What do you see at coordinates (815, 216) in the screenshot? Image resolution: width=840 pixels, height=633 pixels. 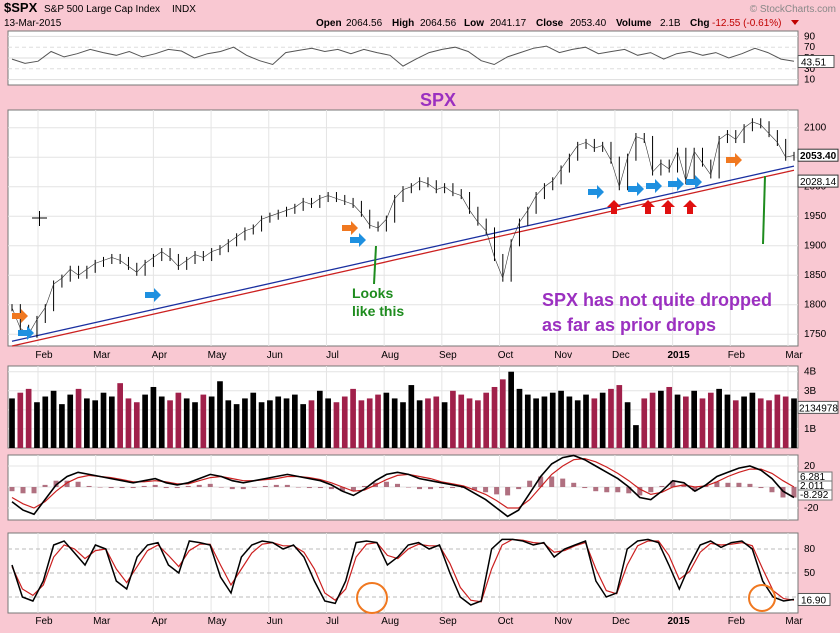 I see `price-tick-label: 1950` at bounding box center [815, 216].